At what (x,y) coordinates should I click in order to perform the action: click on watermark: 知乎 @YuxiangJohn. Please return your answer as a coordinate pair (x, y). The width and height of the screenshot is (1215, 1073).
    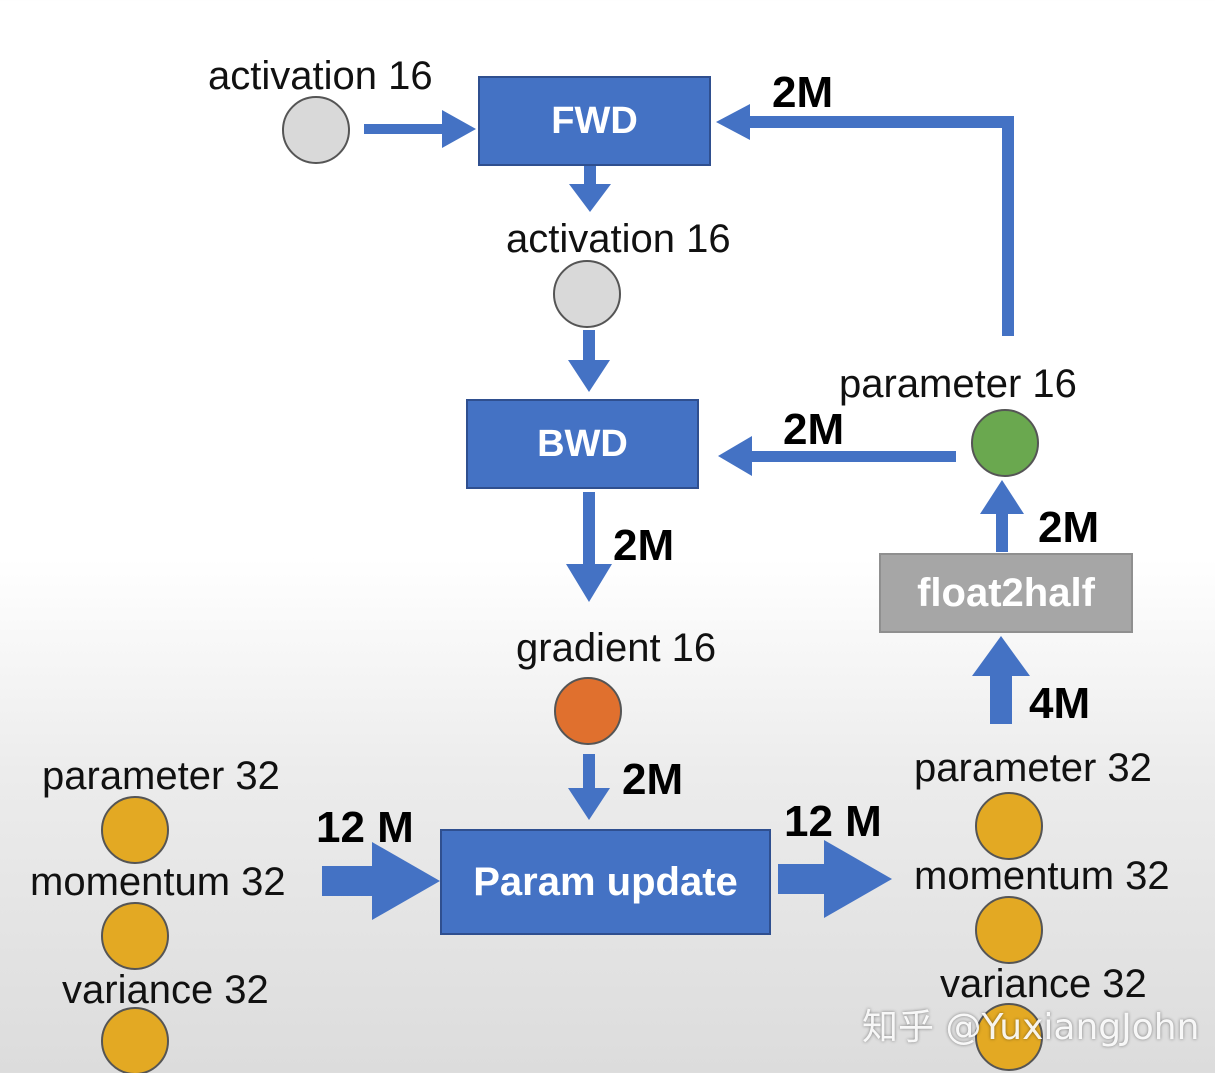
    Looking at the image, I should click on (1031, 1027).